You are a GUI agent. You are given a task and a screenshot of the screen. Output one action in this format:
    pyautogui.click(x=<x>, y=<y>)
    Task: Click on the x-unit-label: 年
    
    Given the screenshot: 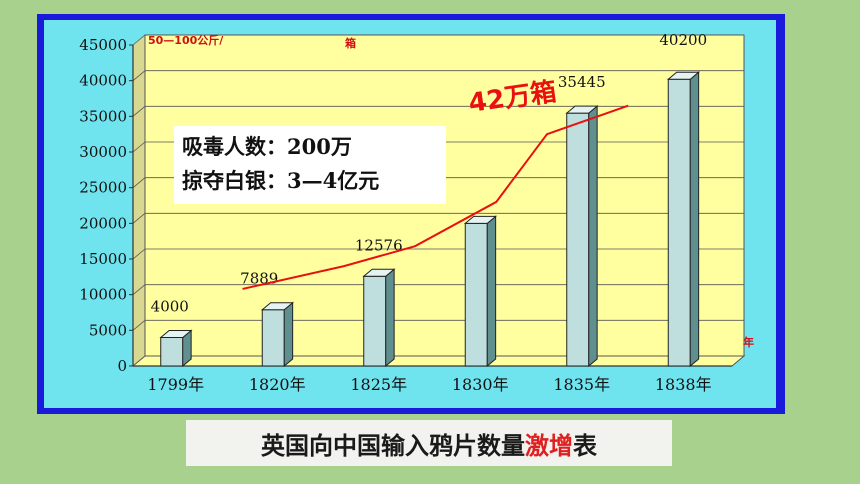 What is the action you would take?
    pyautogui.click(x=748, y=342)
    